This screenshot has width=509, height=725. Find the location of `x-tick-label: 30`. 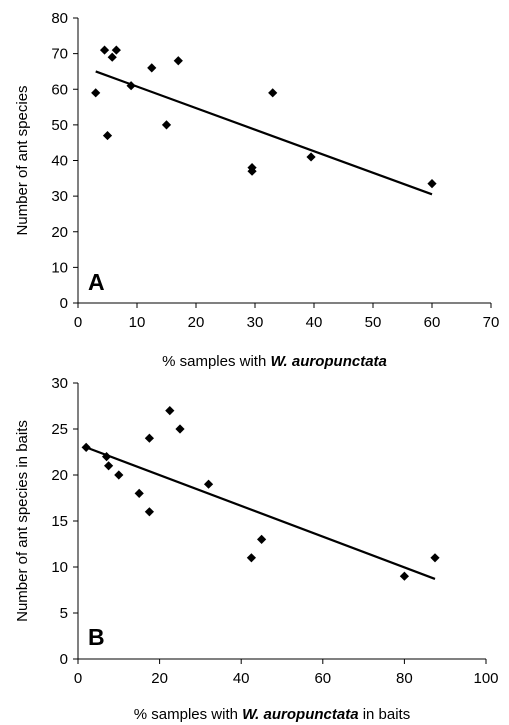

x-tick-label: 30 is located at coordinates (255, 322).